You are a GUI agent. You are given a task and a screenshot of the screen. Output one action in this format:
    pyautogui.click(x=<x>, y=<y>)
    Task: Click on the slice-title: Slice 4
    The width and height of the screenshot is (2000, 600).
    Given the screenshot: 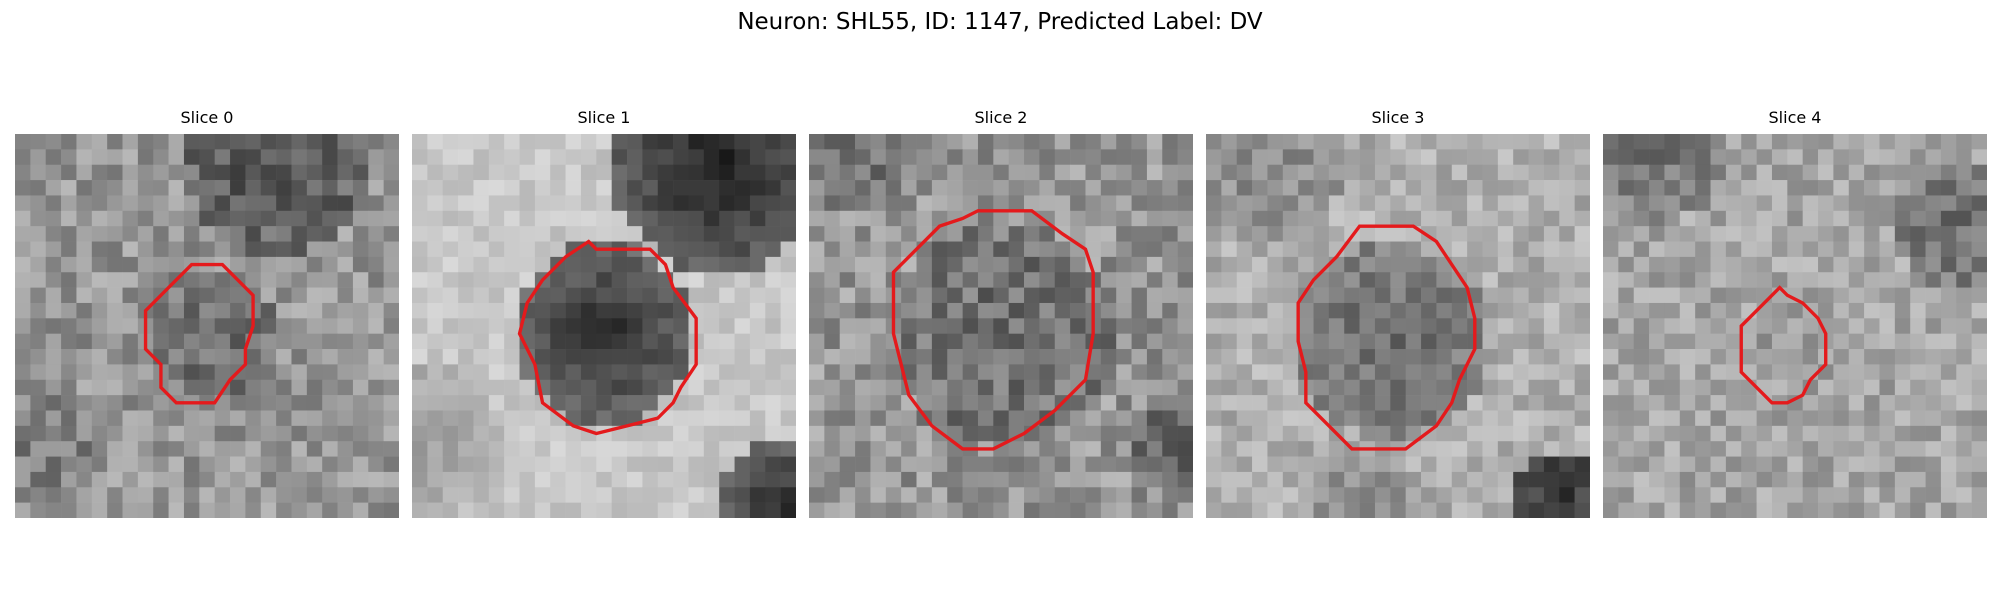 What is the action you would take?
    pyautogui.click(x=1795, y=117)
    